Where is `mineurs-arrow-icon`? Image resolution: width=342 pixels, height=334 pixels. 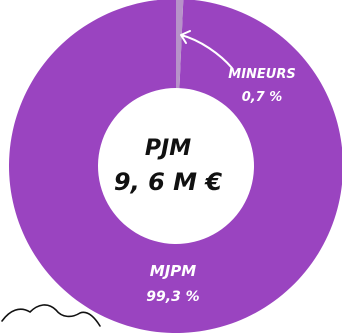 mineurs-arrow-icon is located at coordinates (206, 49).